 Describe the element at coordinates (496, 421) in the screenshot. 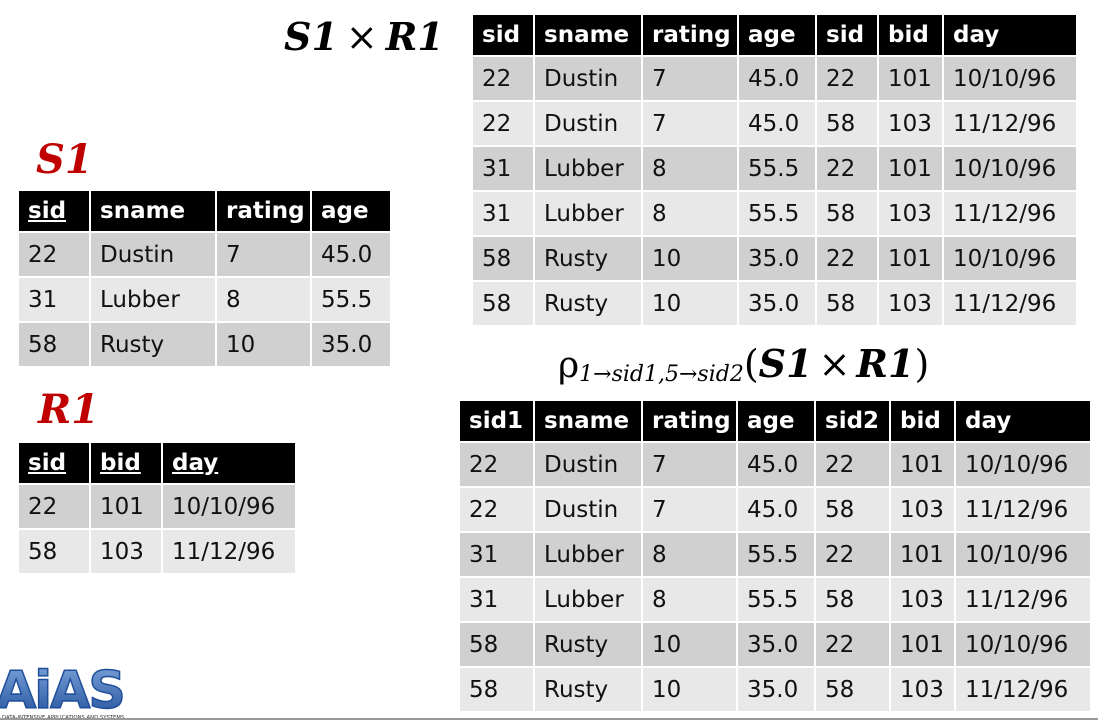

I see `renamed-header-sid1: sid1` at that location.